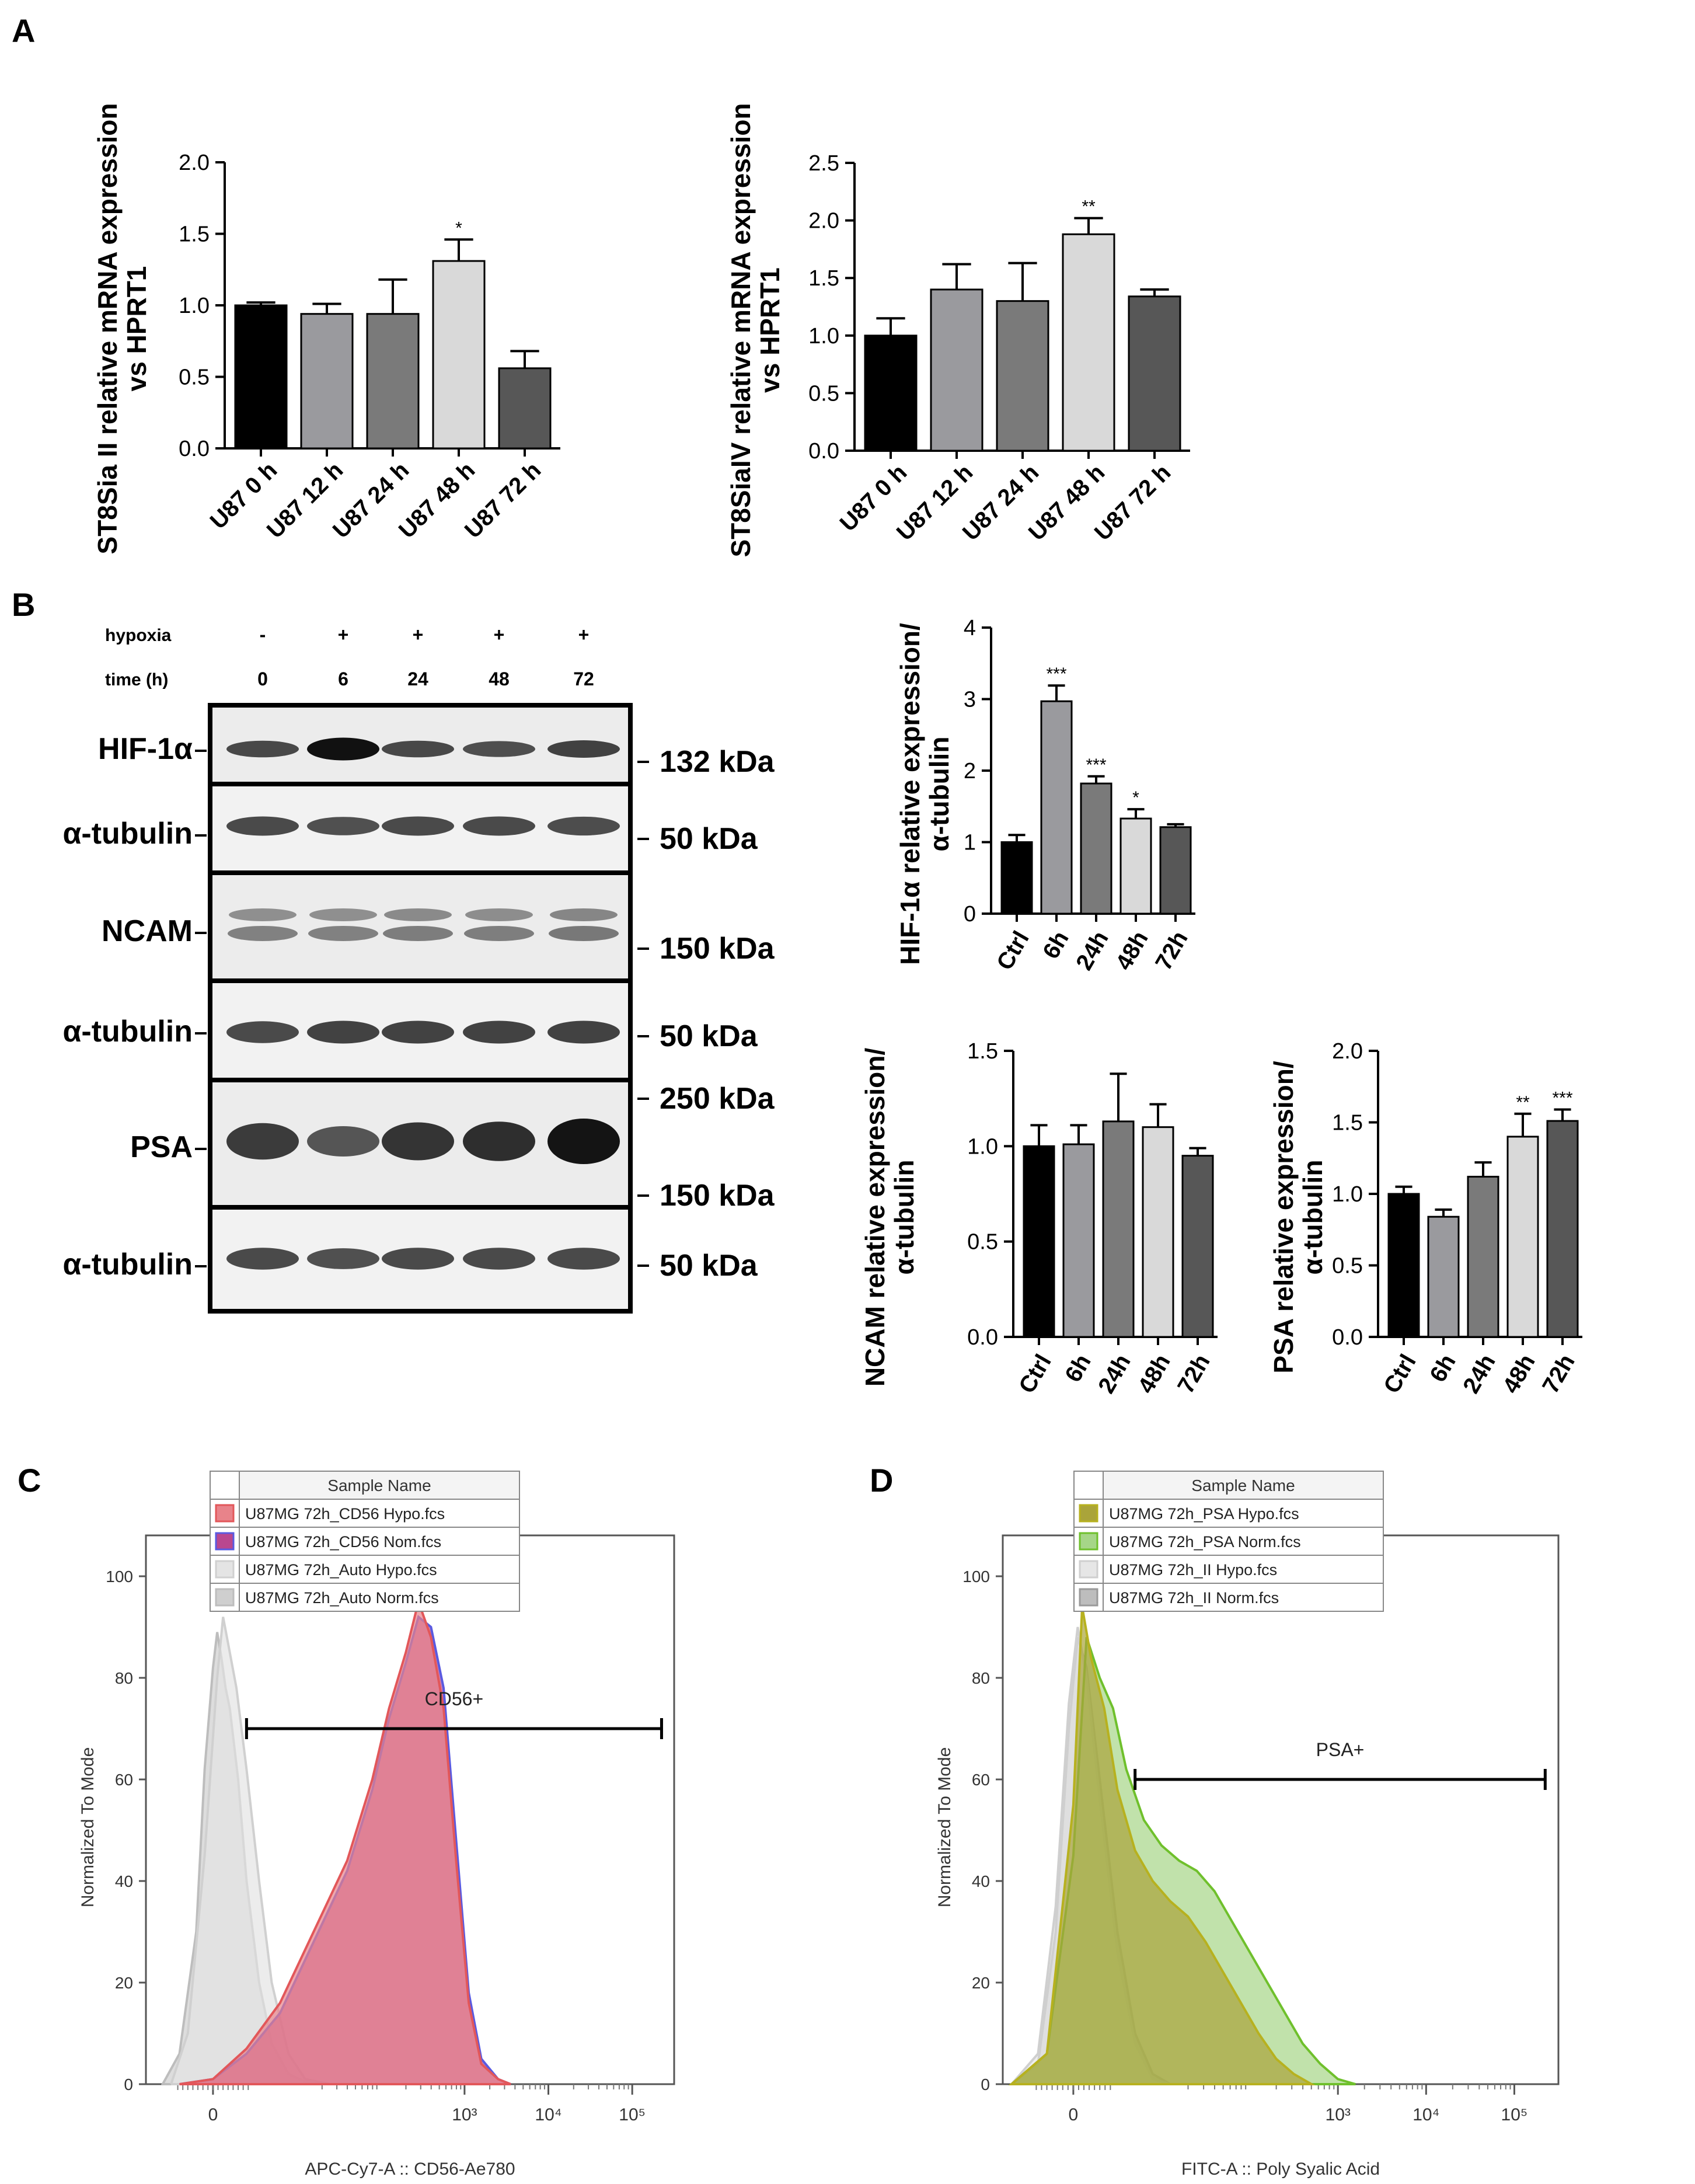 The image size is (1695, 2184). Describe the element at coordinates (1425, 2114) in the screenshot. I see `x-tick-label: 10⁴` at that location.